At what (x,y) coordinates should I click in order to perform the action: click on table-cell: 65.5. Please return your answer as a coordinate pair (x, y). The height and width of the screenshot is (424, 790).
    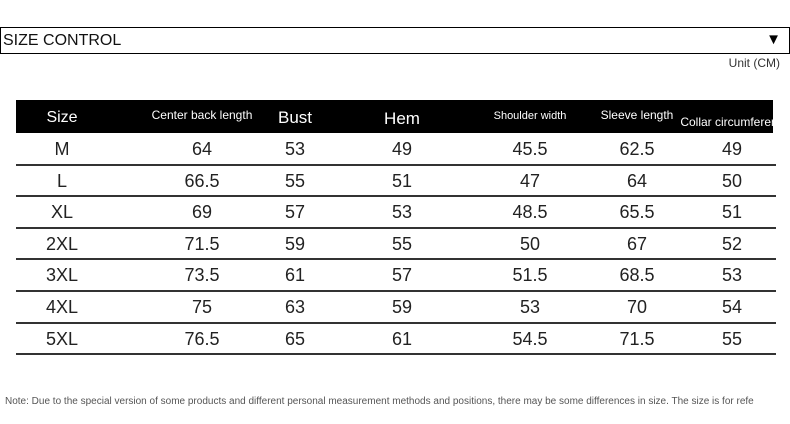
    Looking at the image, I should click on (637, 212).